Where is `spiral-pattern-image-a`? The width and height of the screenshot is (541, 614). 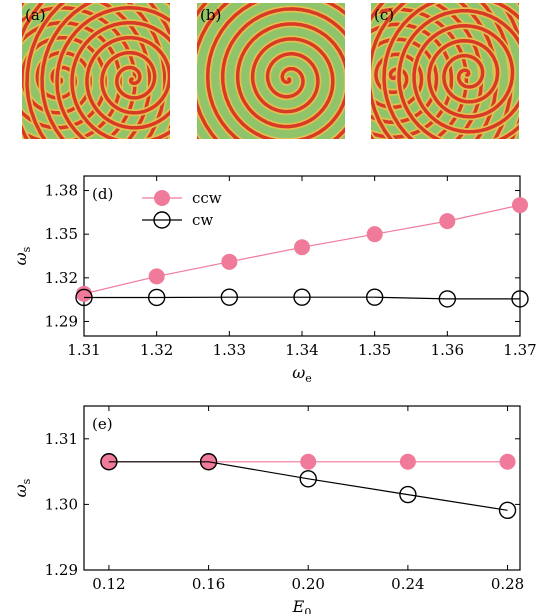
spiral-pattern-image-a is located at coordinates (96, 71).